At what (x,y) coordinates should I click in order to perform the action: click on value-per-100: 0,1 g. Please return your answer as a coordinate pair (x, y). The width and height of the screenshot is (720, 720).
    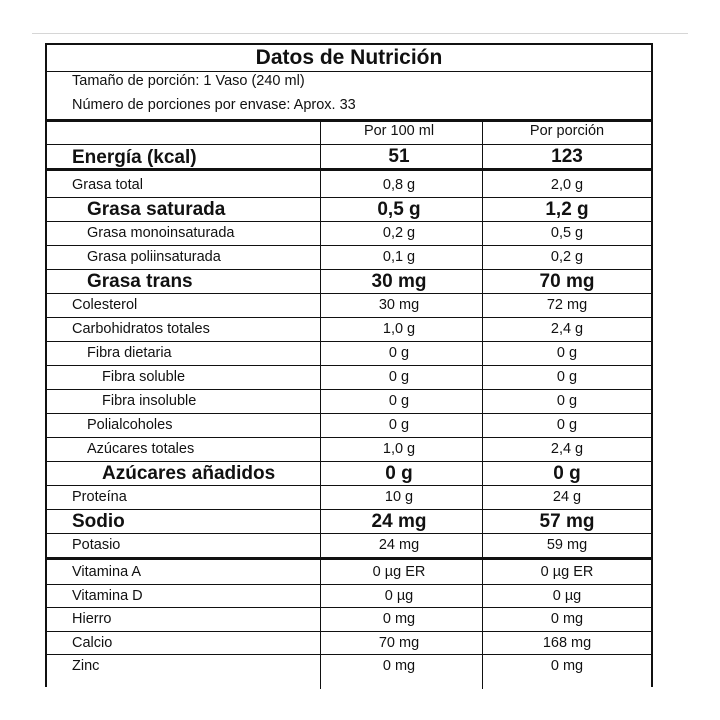
    Looking at the image, I should click on (399, 257).